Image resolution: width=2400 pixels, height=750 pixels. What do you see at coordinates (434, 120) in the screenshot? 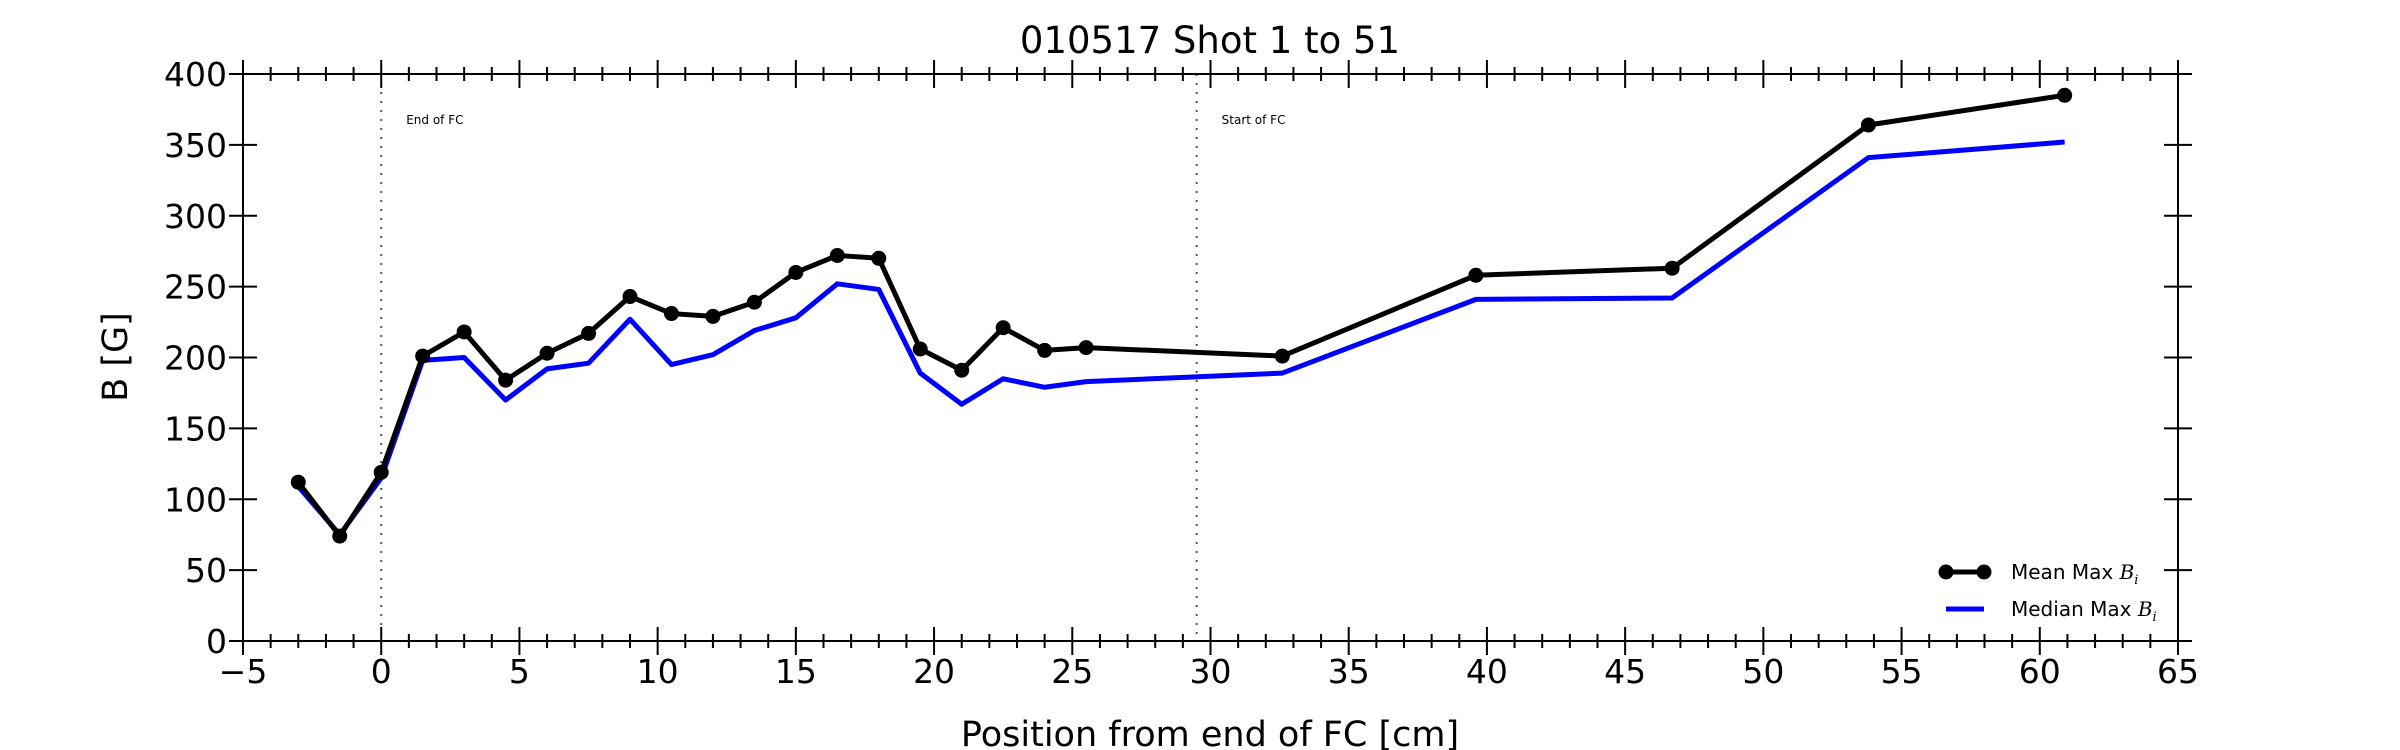
I see `vline-label-0: End of FC` at bounding box center [434, 120].